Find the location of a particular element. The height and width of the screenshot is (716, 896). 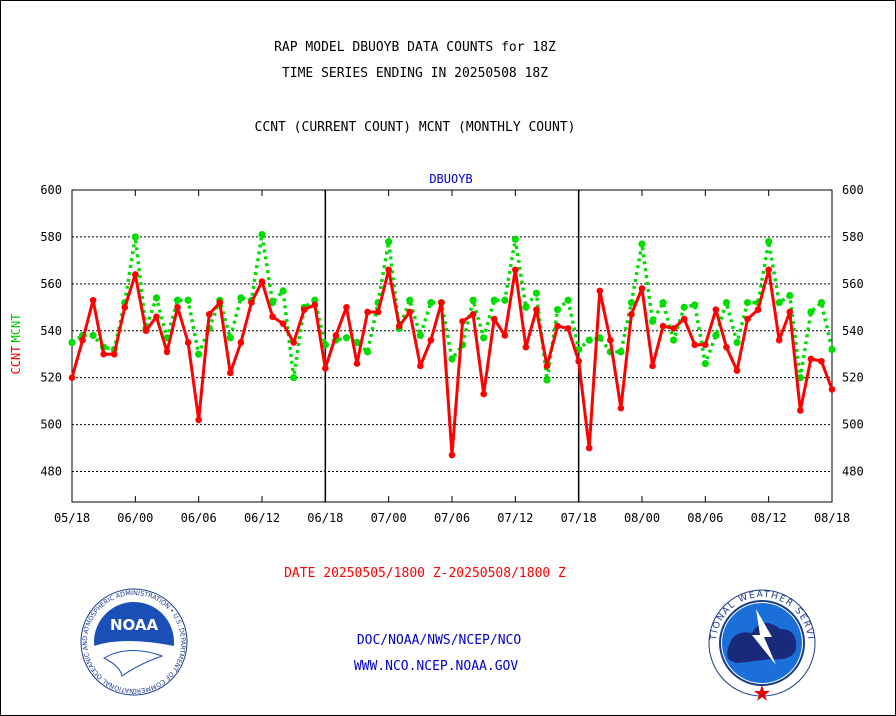

x-tick-label: 08/12 is located at coordinates (769, 518).